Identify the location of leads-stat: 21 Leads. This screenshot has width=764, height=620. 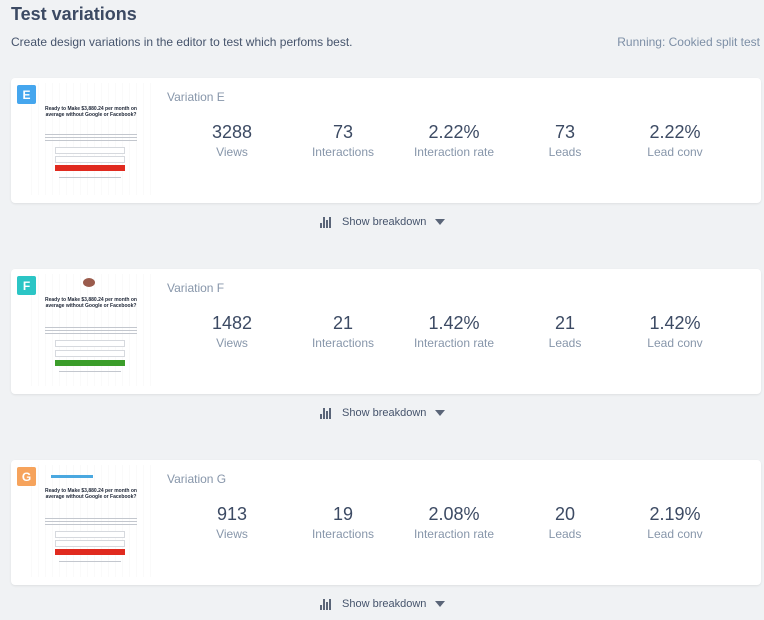
(565, 331).